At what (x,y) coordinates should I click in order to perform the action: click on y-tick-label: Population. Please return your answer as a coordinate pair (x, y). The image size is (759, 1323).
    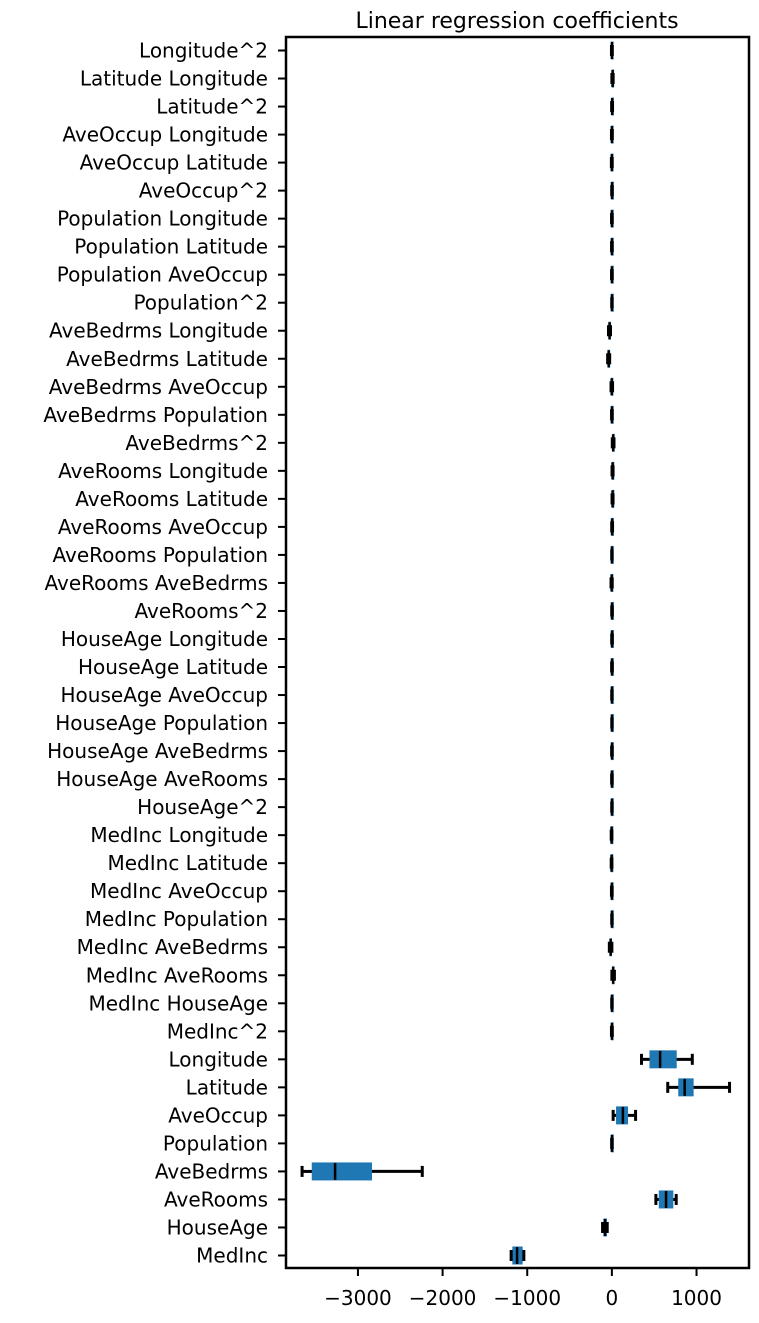
    Looking at the image, I should click on (215, 1143).